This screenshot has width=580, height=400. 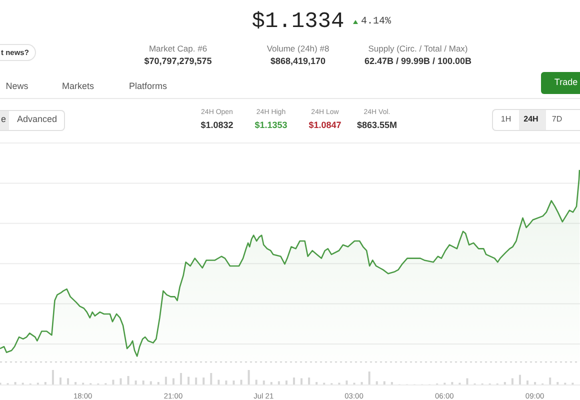 I want to click on text: $70,797,279,575, so click(x=178, y=61).